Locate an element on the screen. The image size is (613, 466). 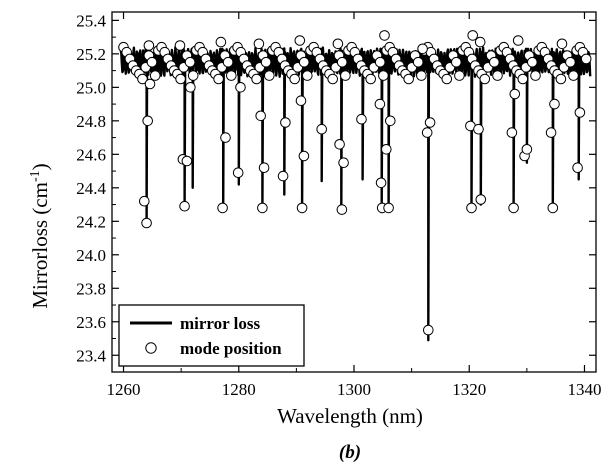
y-tick-label: 23.8 is located at coordinates (91, 288).